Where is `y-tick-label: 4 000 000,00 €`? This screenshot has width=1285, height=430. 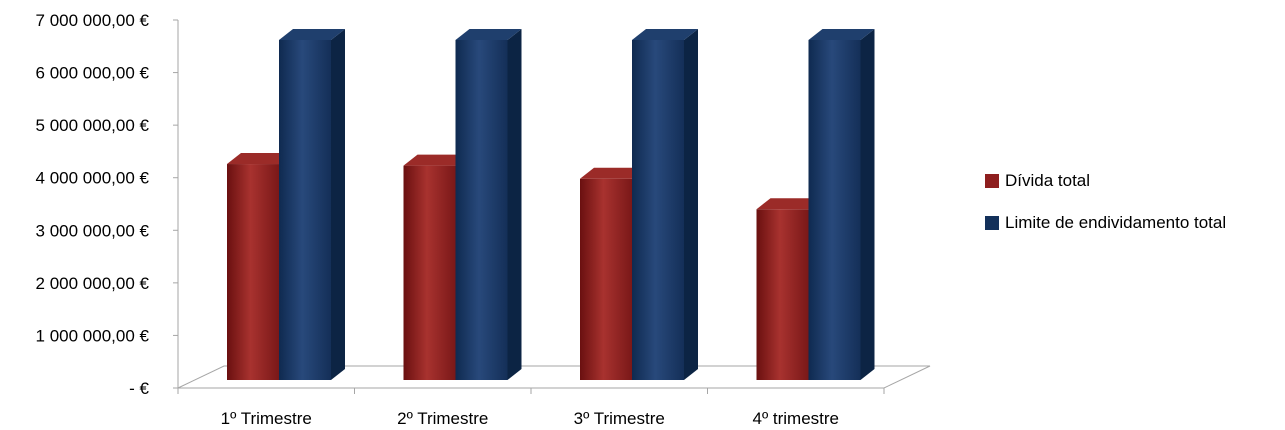 y-tick-label: 4 000 000,00 € is located at coordinates (93, 178).